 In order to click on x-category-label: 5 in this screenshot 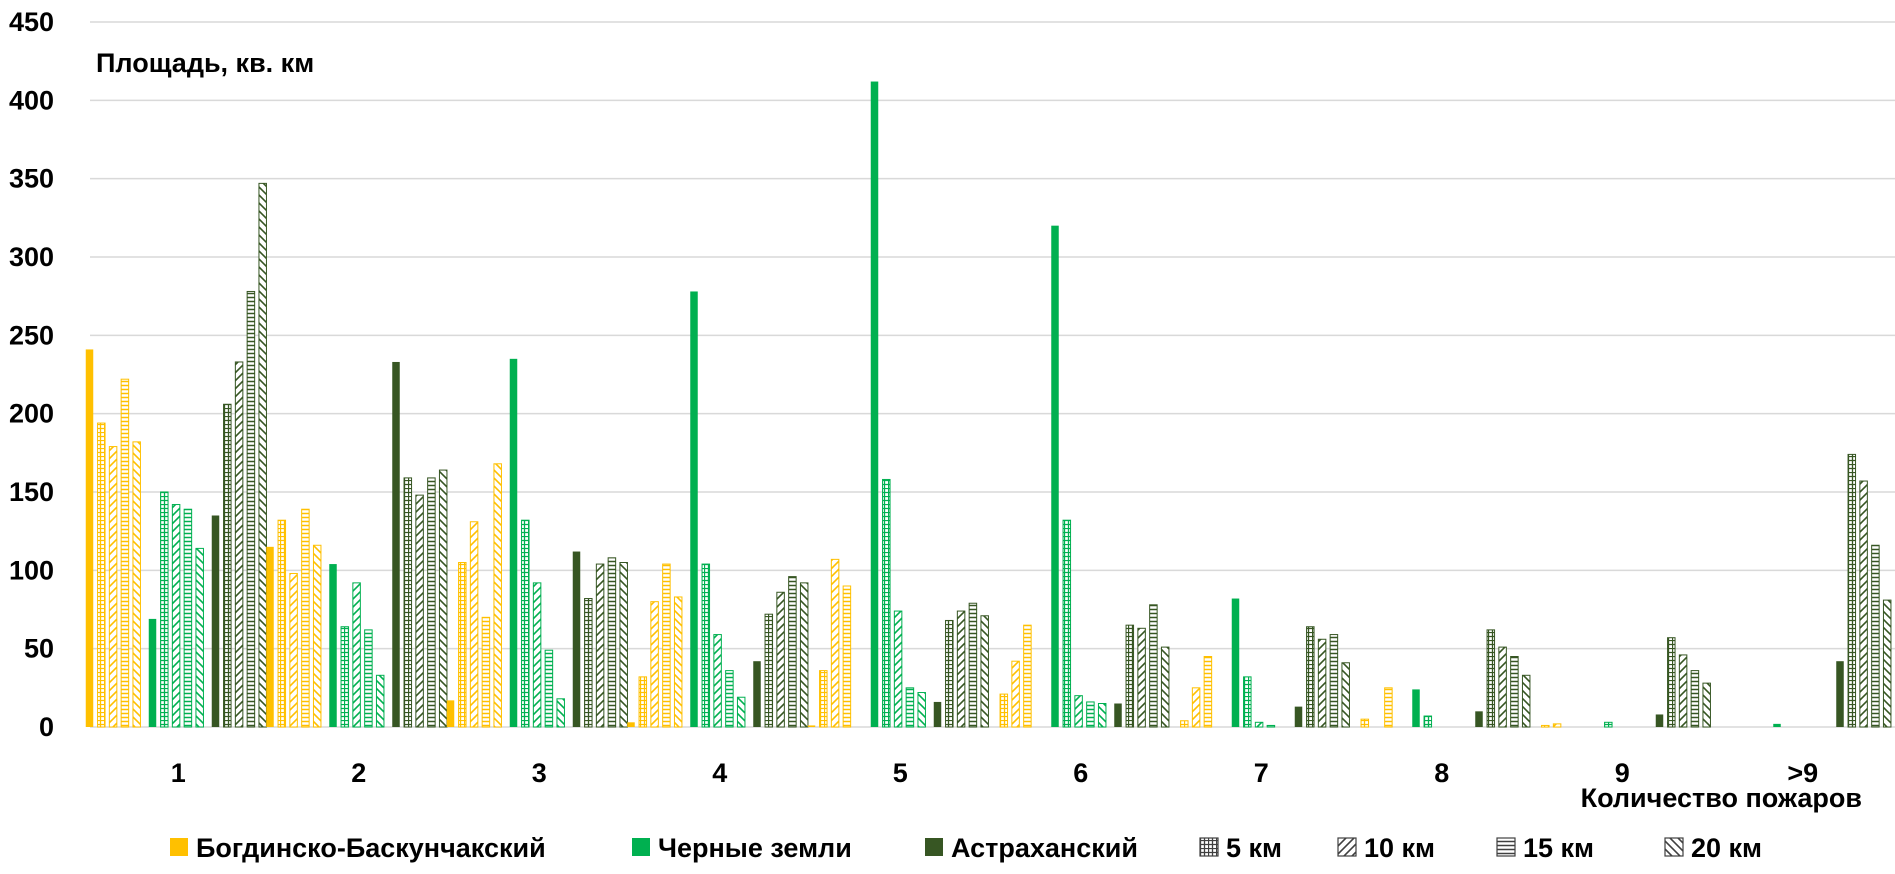, I will do `click(900, 773)`.